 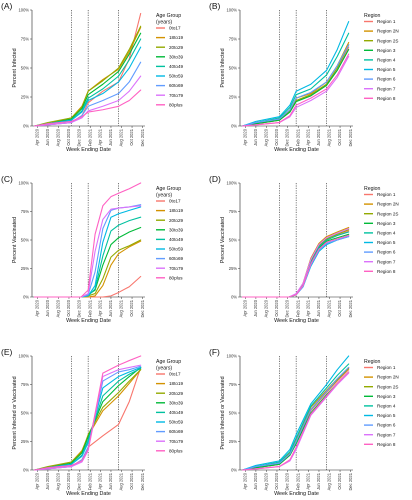 What do you see at coordinates (308, 136) in the screenshot?
I see `panel-b-x-tick-label: Apr 2021` at bounding box center [308, 136].